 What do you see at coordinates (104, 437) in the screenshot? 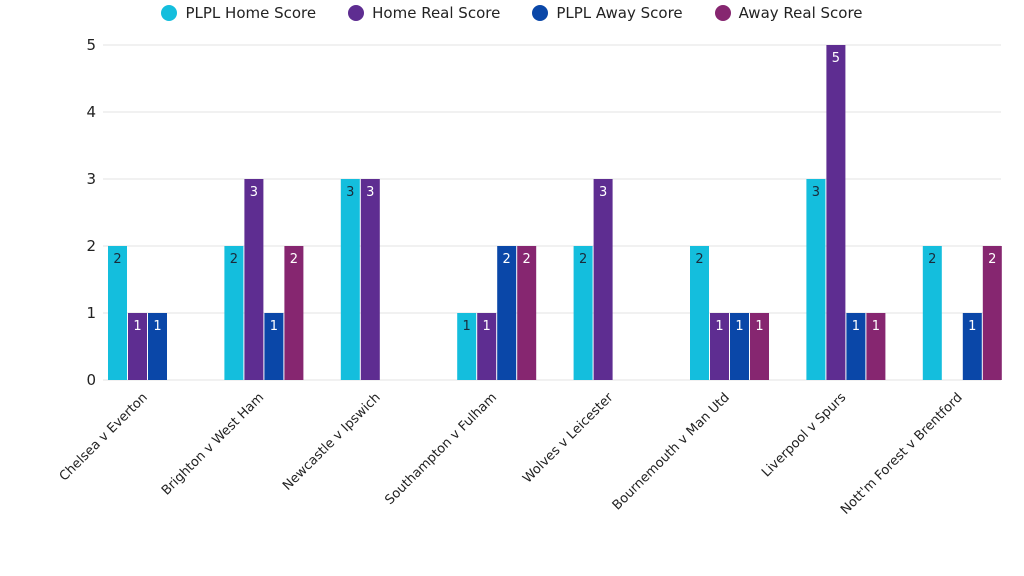
I see `x-tick-label: Chelsea v Everton` at bounding box center [104, 437].